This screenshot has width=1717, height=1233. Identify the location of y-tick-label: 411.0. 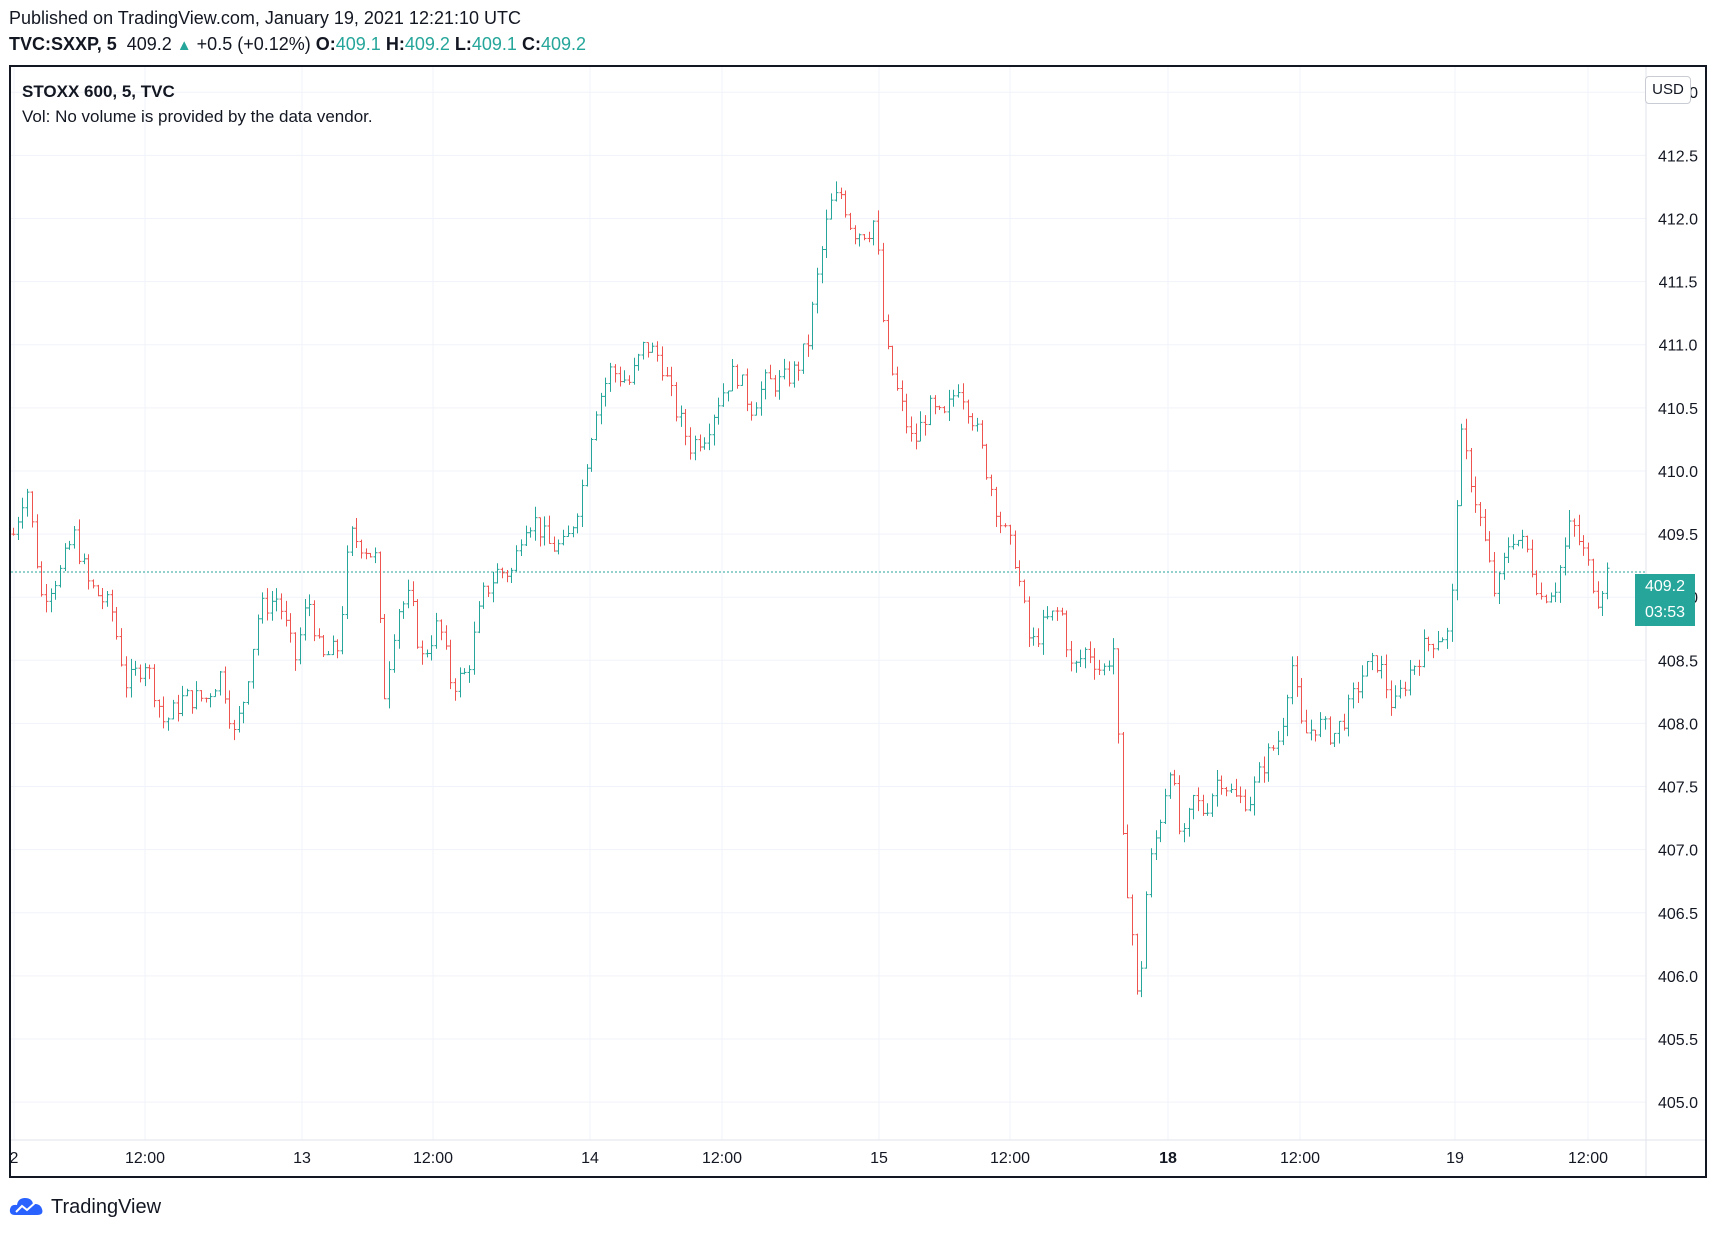
(1678, 346).